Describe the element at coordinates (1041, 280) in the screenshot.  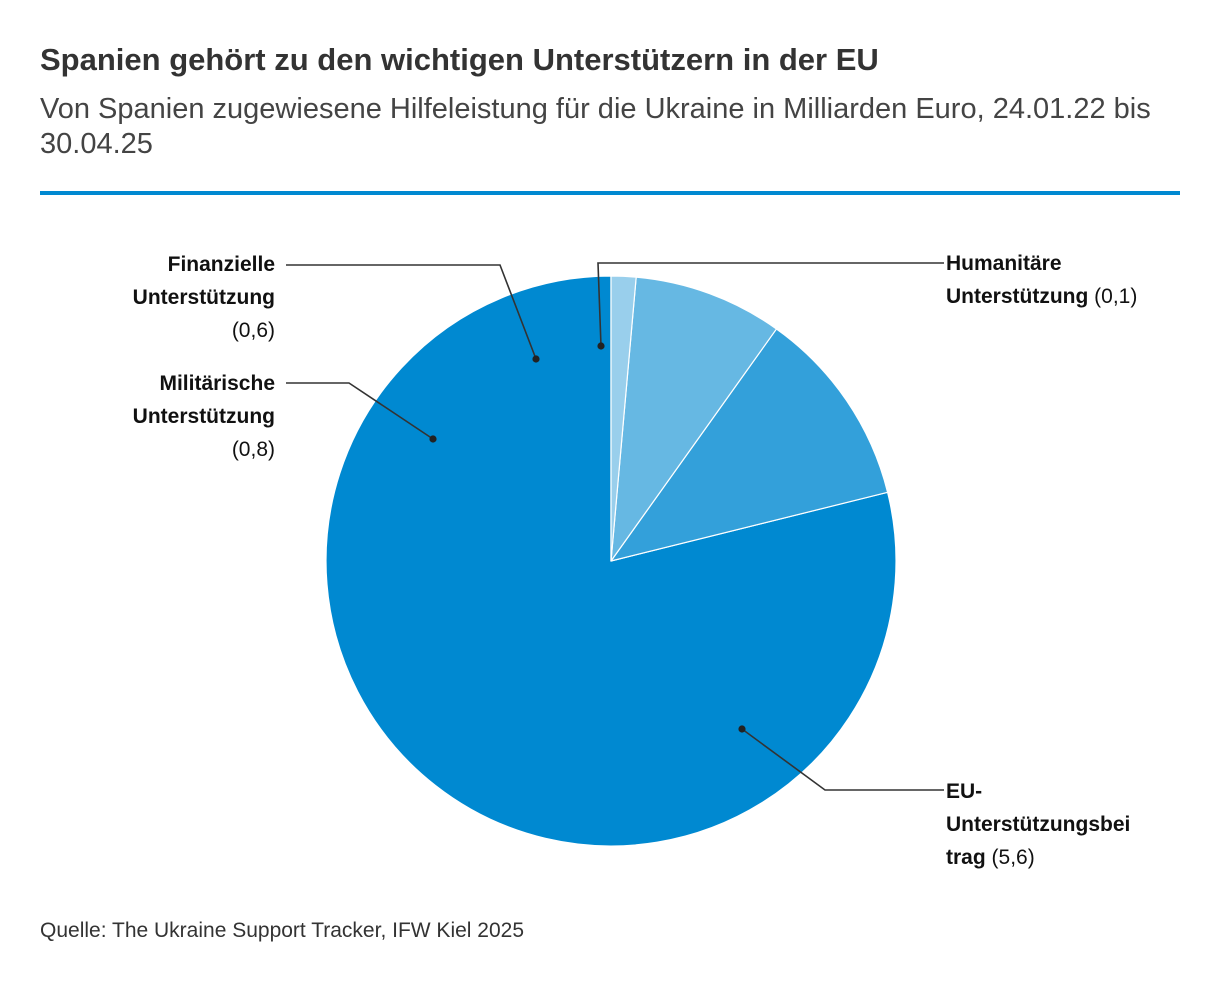
I see `label-humanitaere-unterstuetzung: Humanitäre Unterstützung (0,1)` at that location.